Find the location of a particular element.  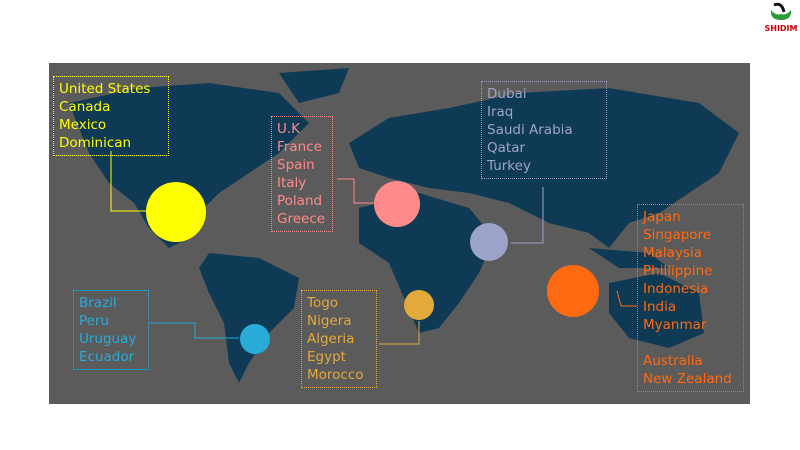

country-label: Myanmar is located at coordinates (675, 325).